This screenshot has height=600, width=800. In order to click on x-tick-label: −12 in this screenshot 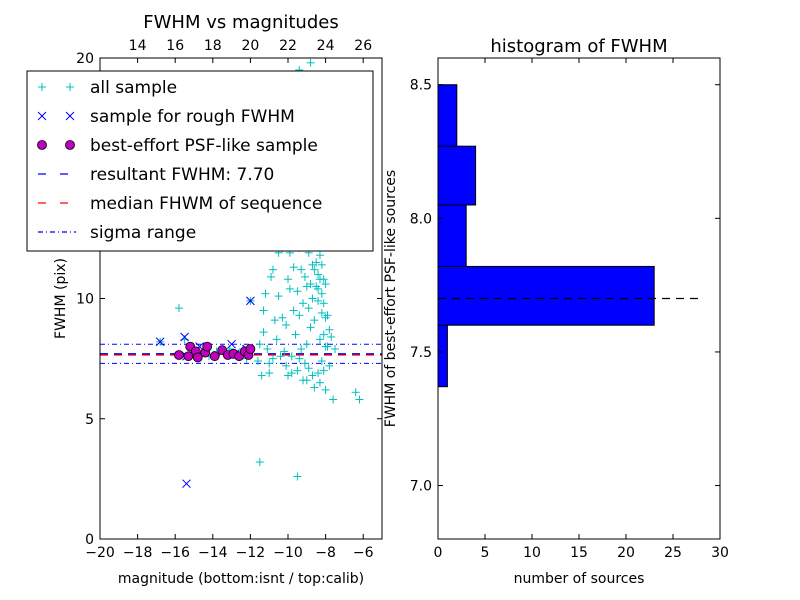, I will do `click(251, 553)`.